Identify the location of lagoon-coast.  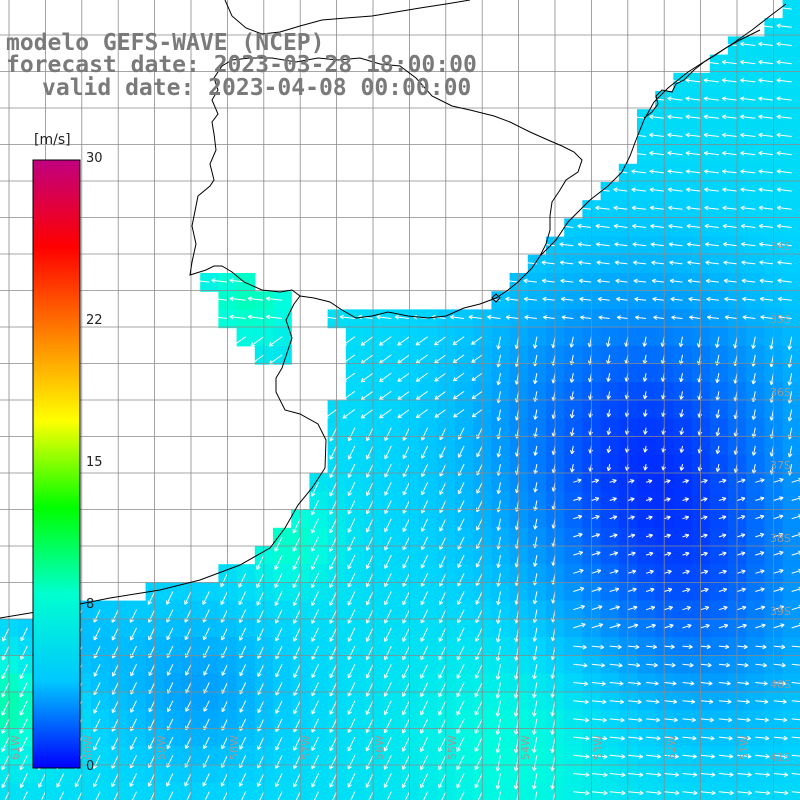
(702, 74).